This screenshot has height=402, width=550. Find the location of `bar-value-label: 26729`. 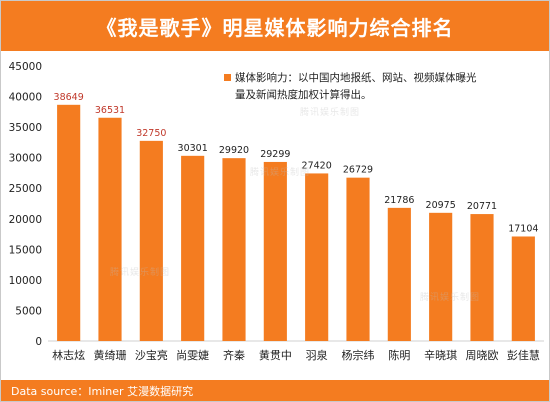

bar-value-label: 26729 is located at coordinates (358, 170).